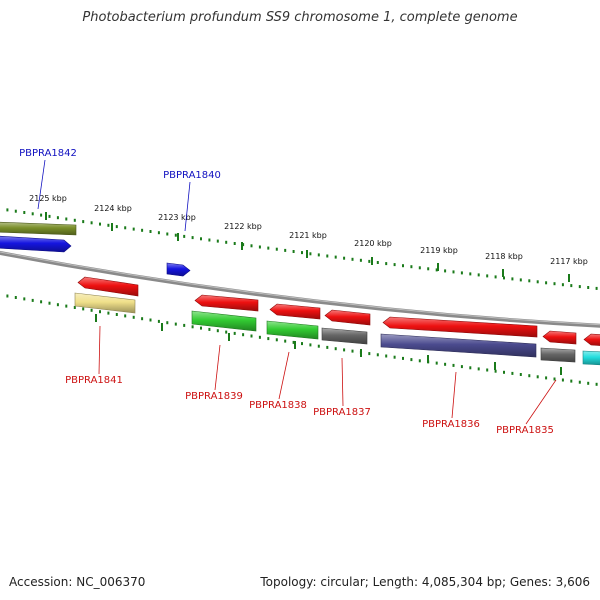  Describe the element at coordinates (38, 228) in the screenshot. I see `gene-olive-upper` at that location.